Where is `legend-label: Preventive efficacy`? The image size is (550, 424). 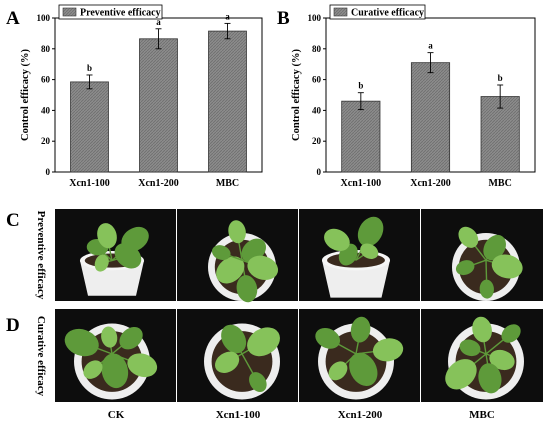 legend-label: Preventive efficacy is located at coordinates (120, 13).